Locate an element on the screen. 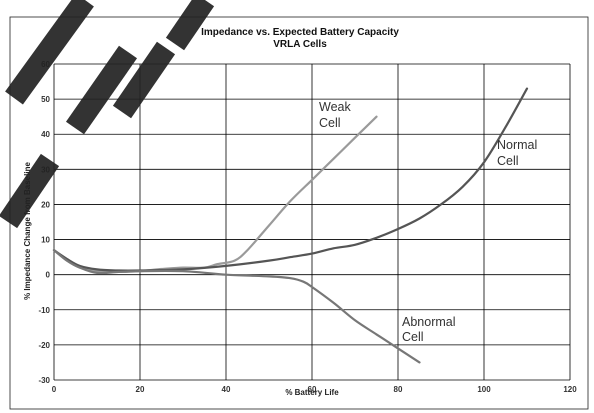 The height and width of the screenshot is (413, 594). annotation-abnormal-line-1: Abnormal is located at coordinates (429, 322).